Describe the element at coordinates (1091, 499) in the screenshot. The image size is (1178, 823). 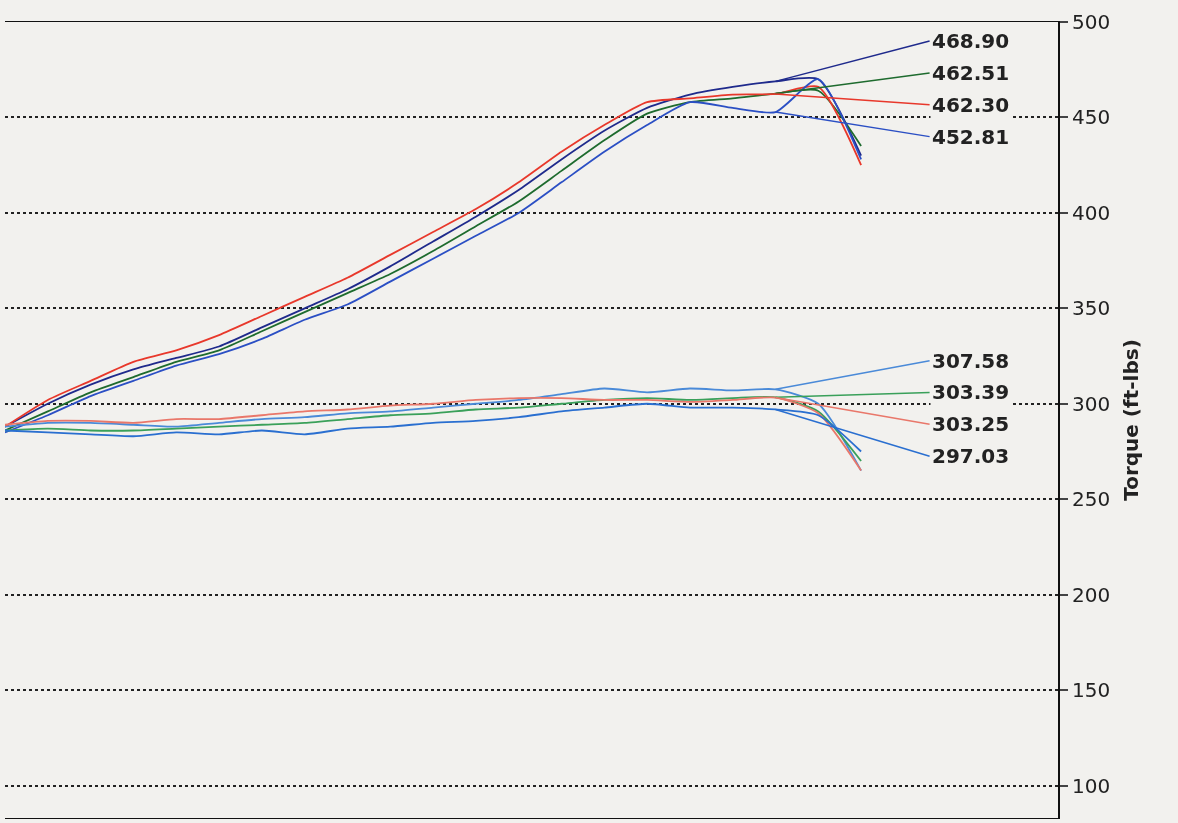
I see `y-tick-label: 250` at that location.